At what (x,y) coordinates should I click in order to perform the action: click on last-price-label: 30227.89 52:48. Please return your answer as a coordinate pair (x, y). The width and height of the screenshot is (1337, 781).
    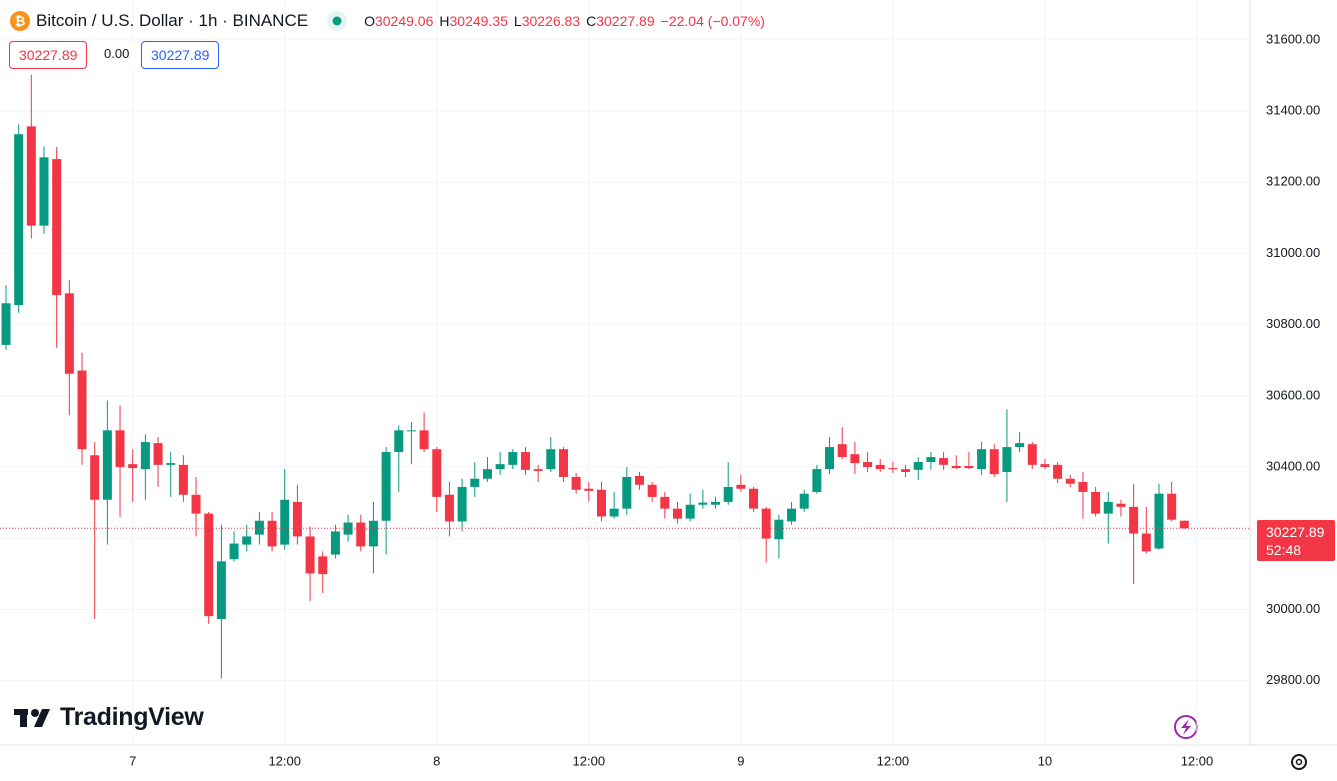
    Looking at the image, I should click on (1296, 540).